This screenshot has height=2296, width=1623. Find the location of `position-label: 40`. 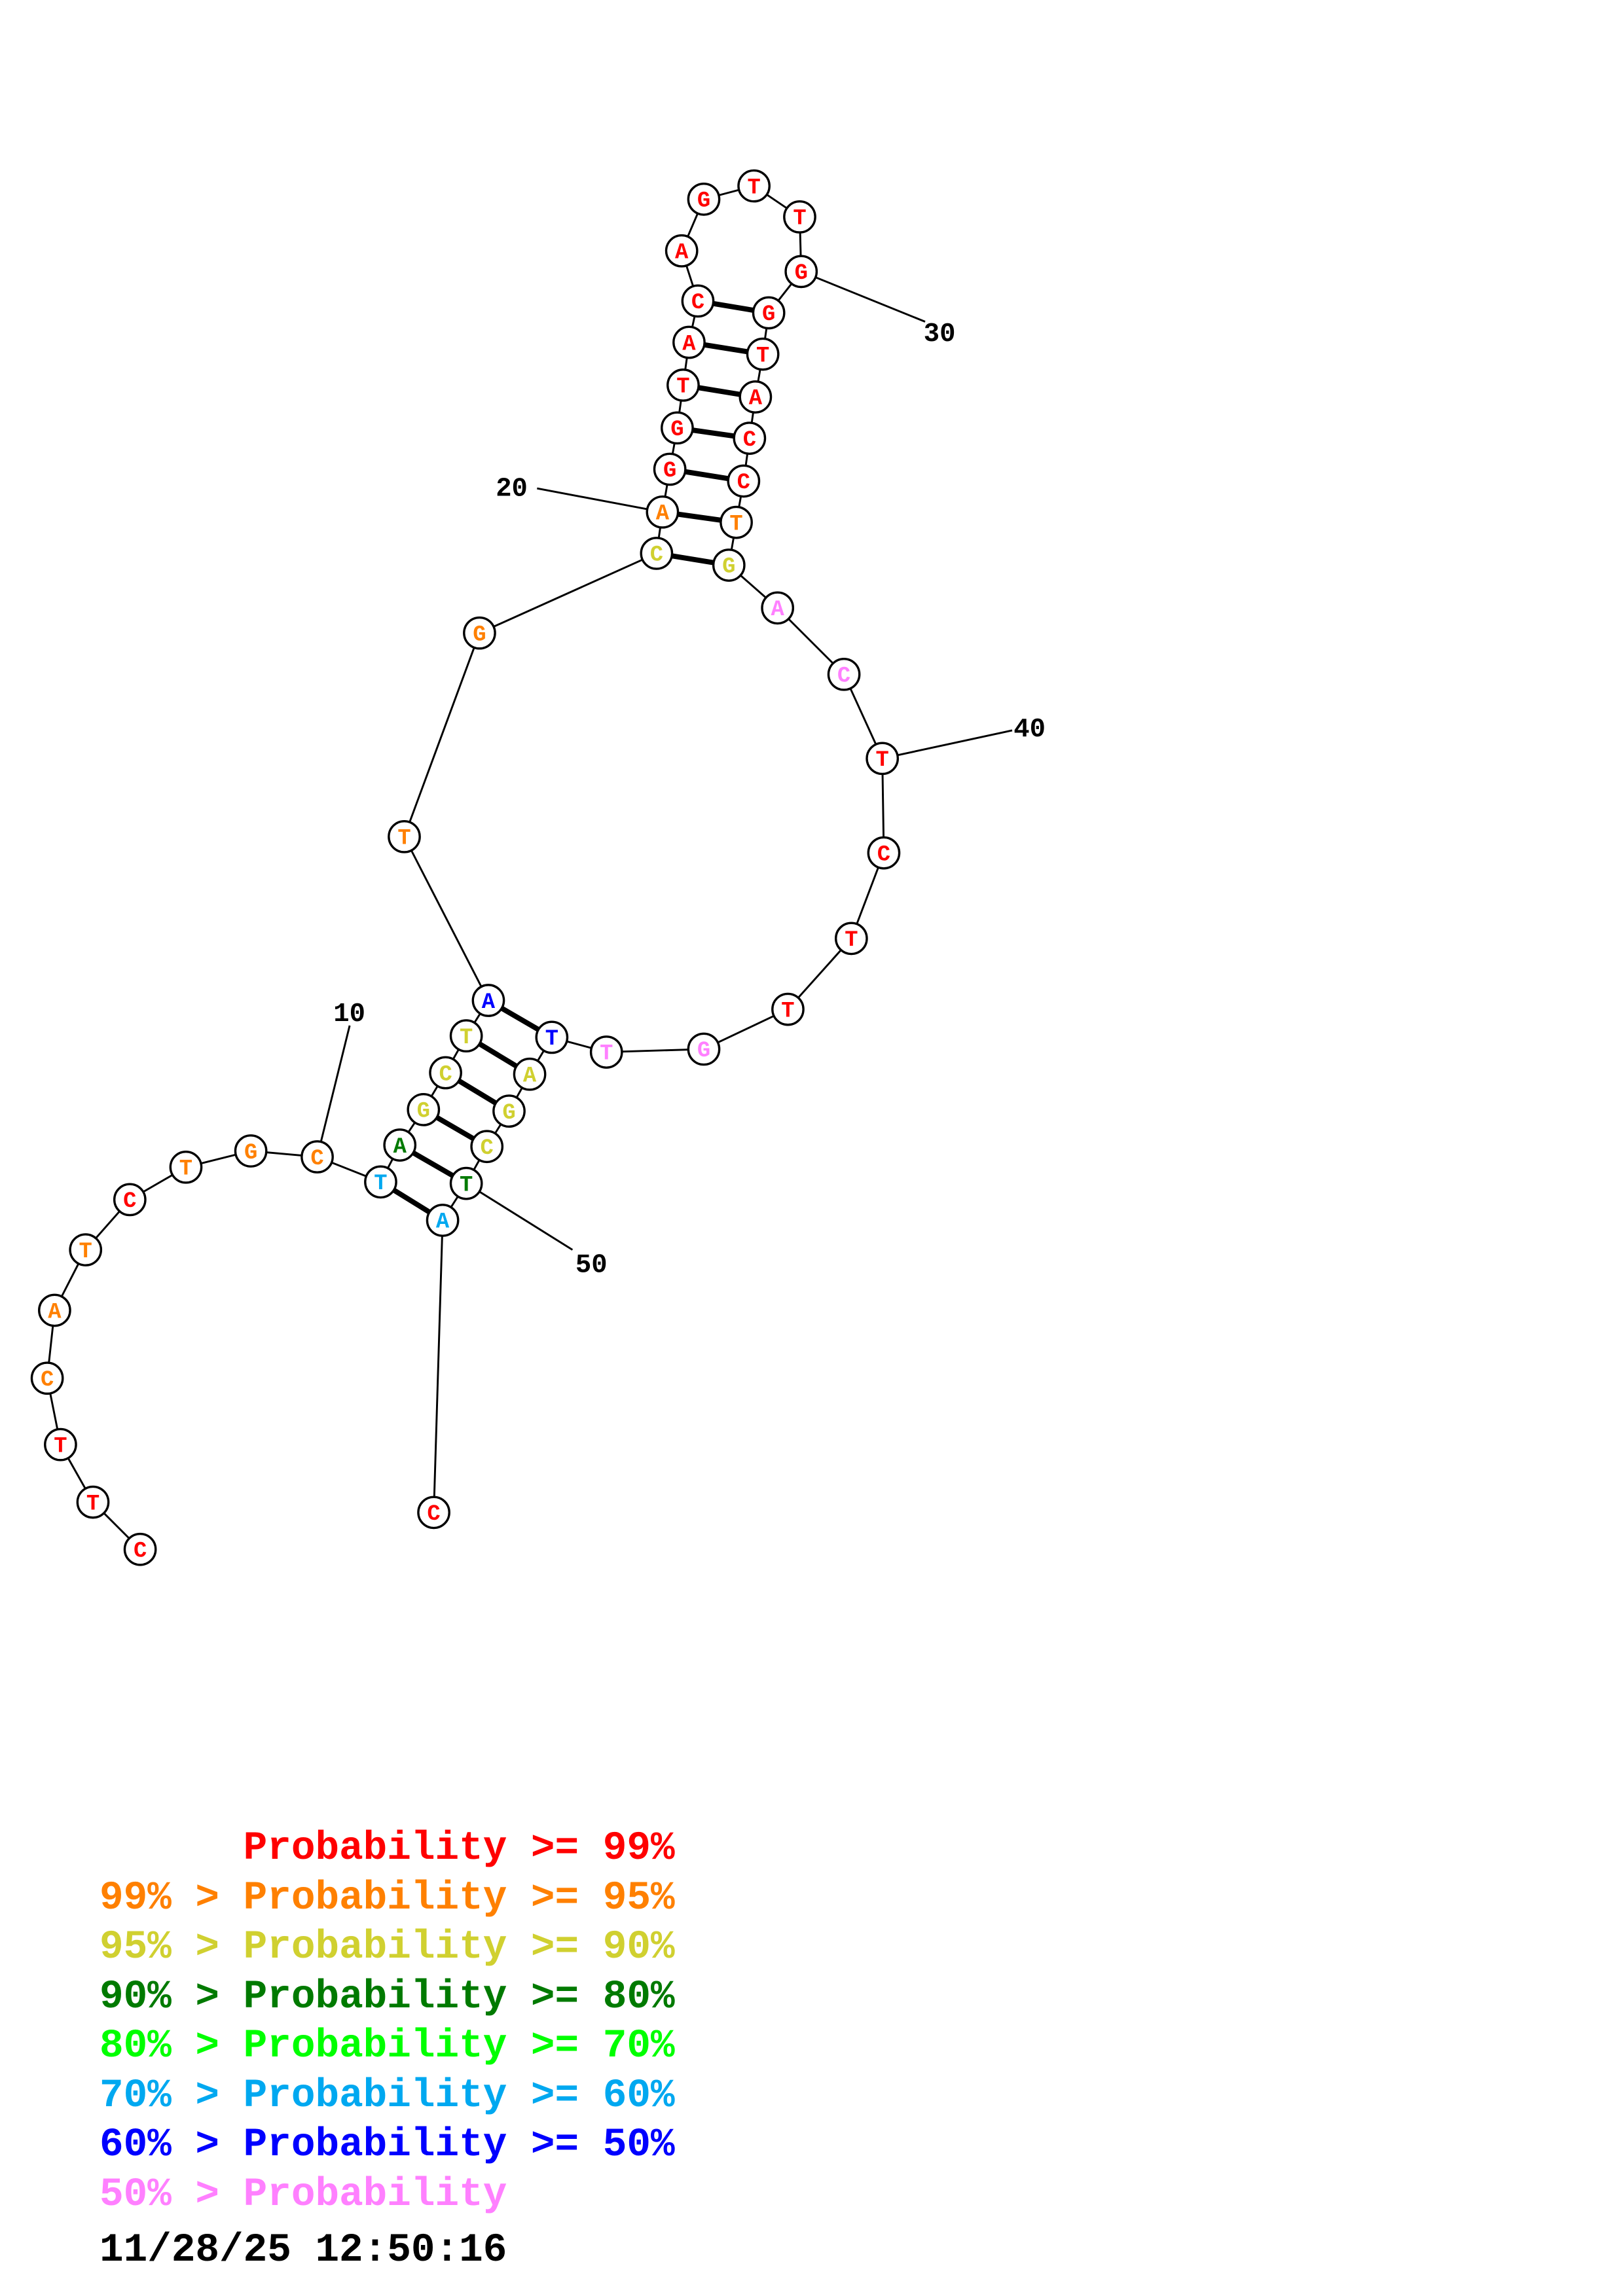

position-label: 40 is located at coordinates (1029, 730).